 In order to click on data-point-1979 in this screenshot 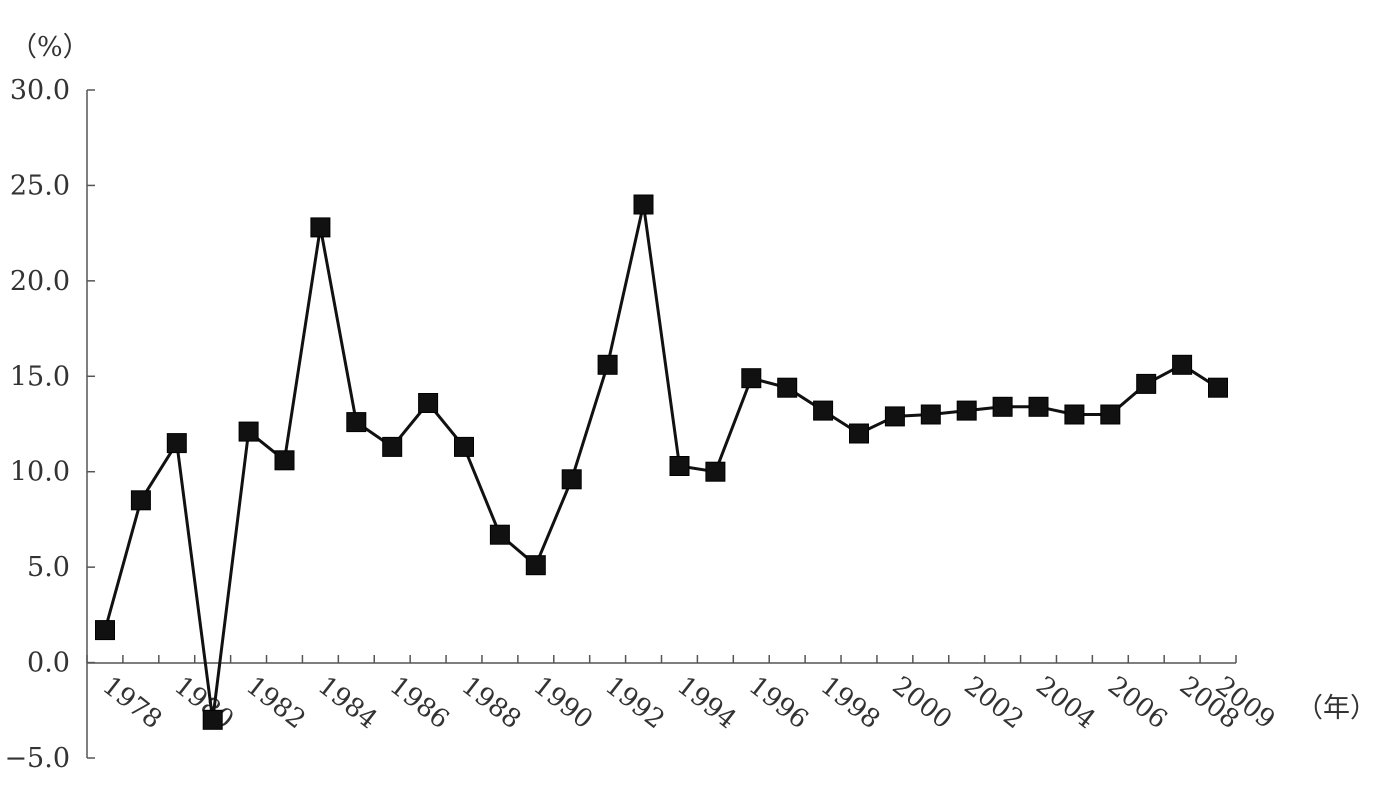, I will do `click(140, 500)`.